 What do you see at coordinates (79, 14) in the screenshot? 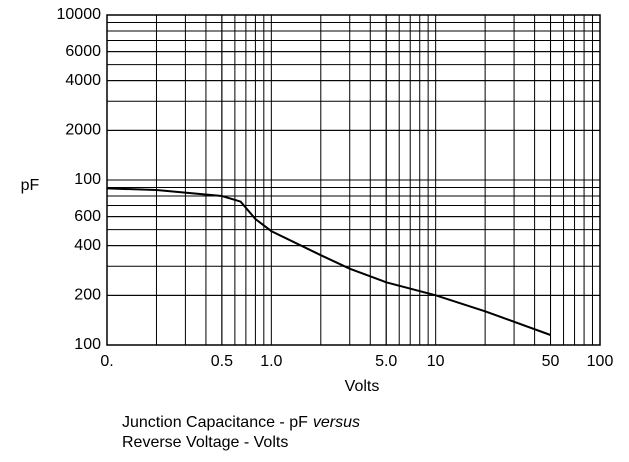
I see `y-tick-label: 10000` at bounding box center [79, 14].